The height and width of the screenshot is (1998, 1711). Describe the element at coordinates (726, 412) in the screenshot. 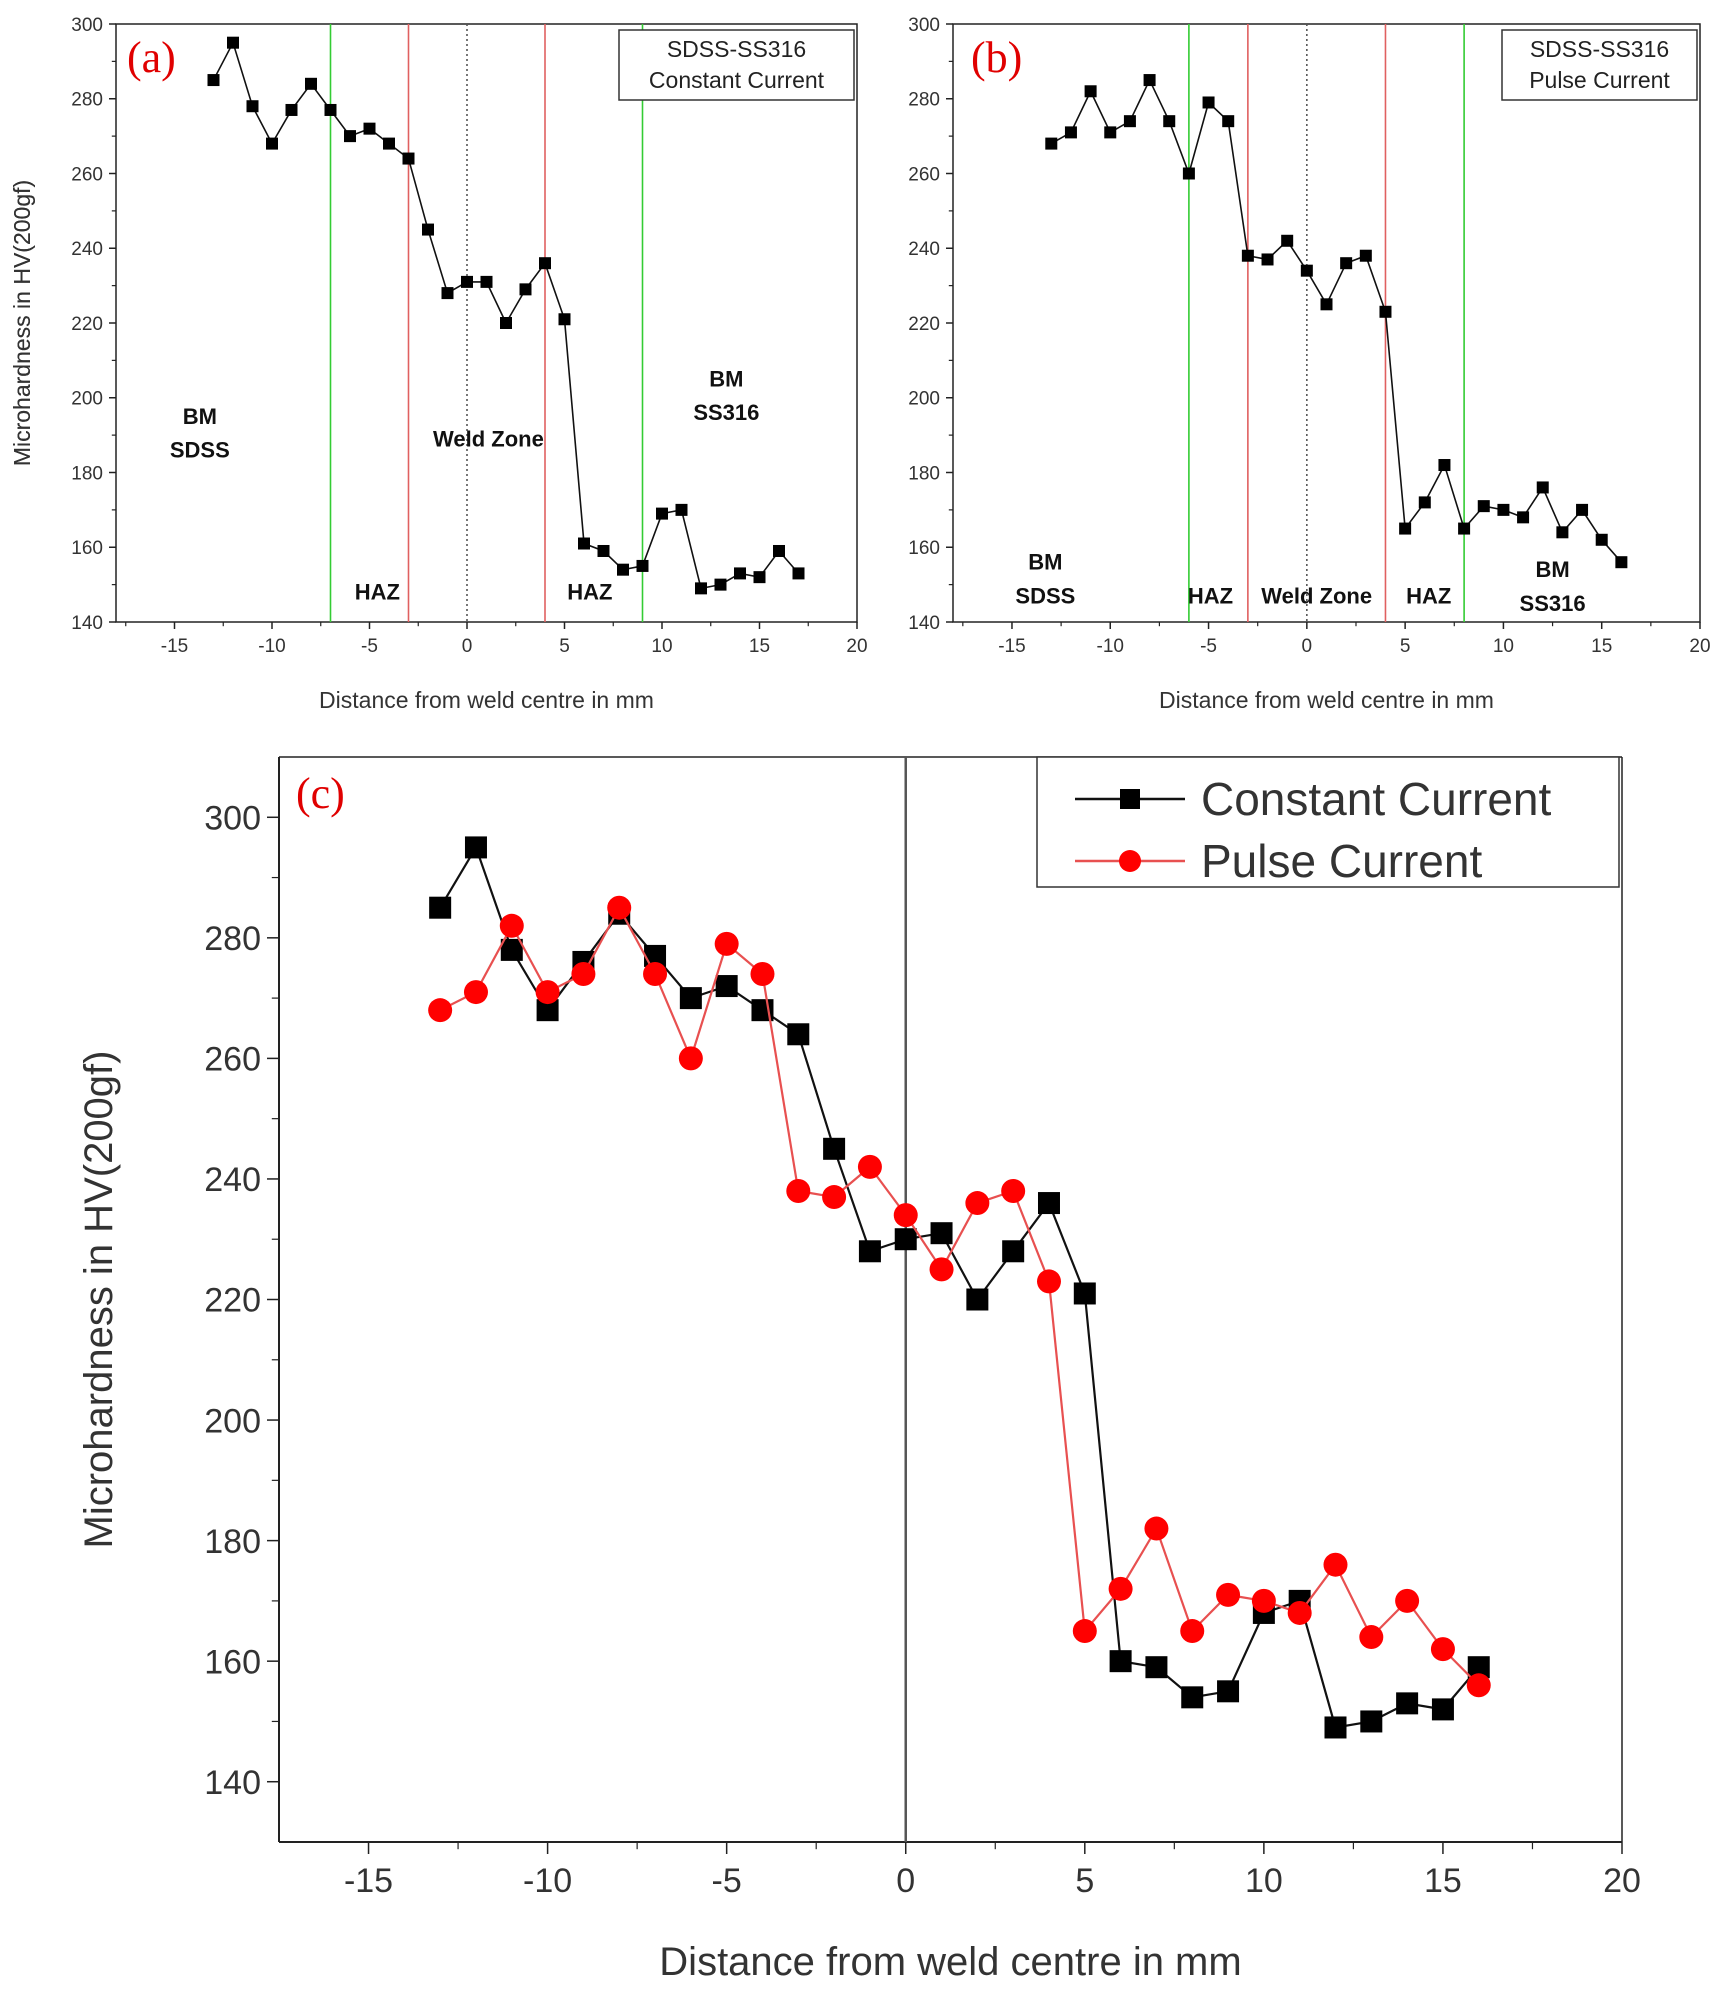

I see `region-annotation: SS316` at that location.